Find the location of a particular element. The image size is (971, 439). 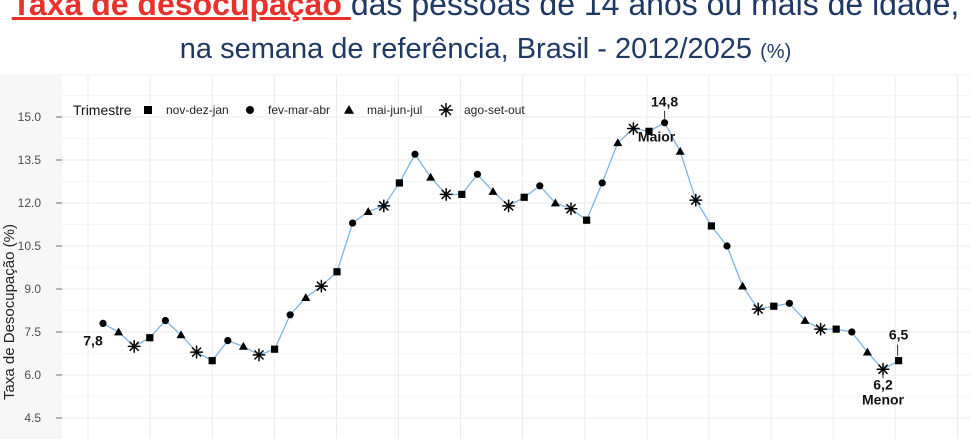

y-axis-label: Taxa de Desocupação (%) is located at coordinates (9, 312).